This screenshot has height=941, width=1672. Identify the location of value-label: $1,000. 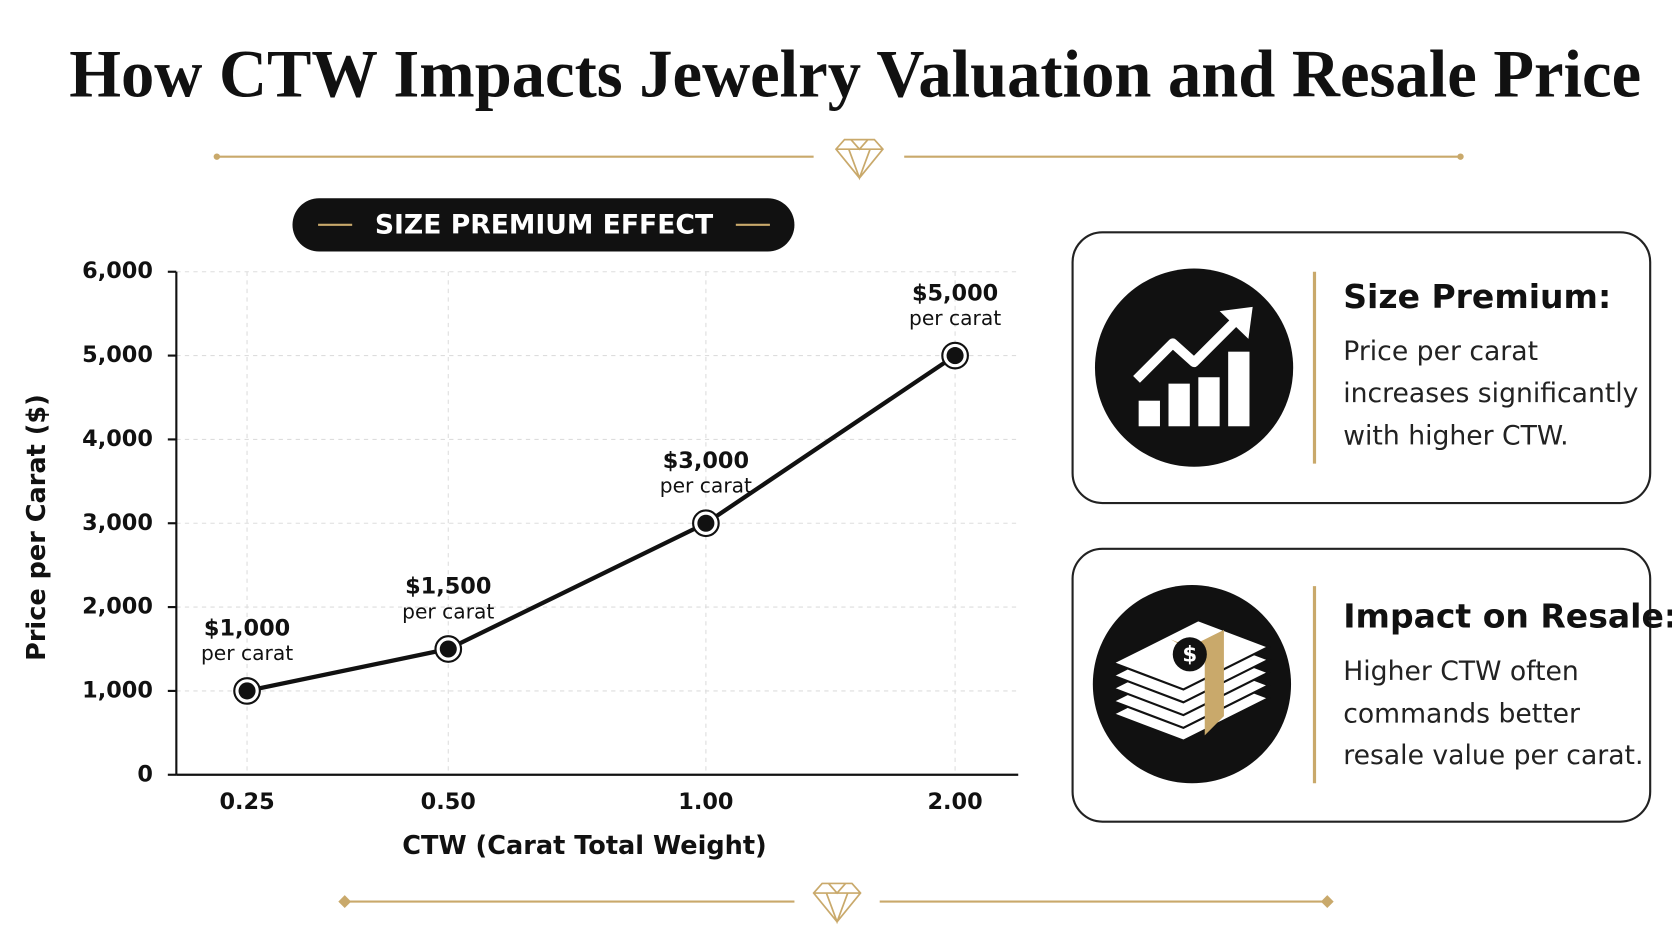
(247, 629).